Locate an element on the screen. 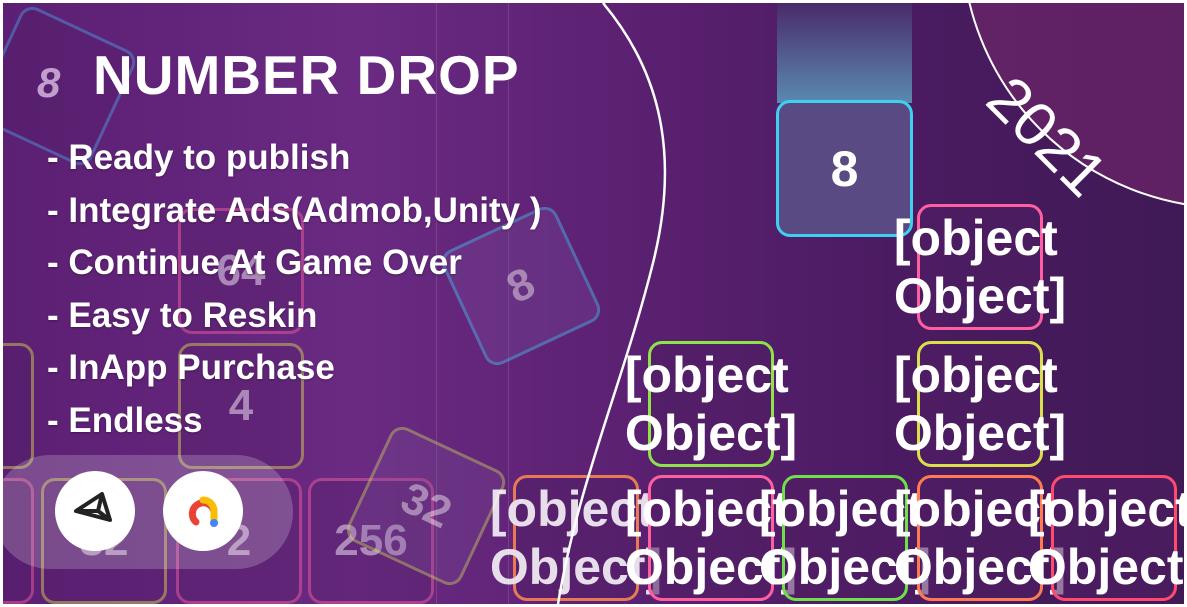  background-tile: 256 is located at coordinates (371, 541).